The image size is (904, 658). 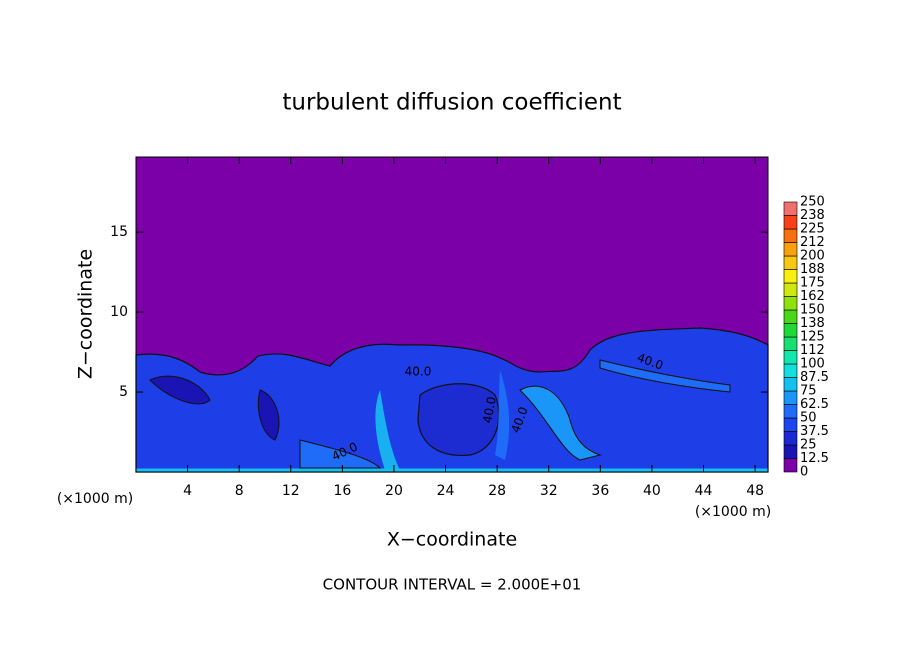 What do you see at coordinates (394, 491) in the screenshot?
I see `x-tick-label: 20` at bounding box center [394, 491].